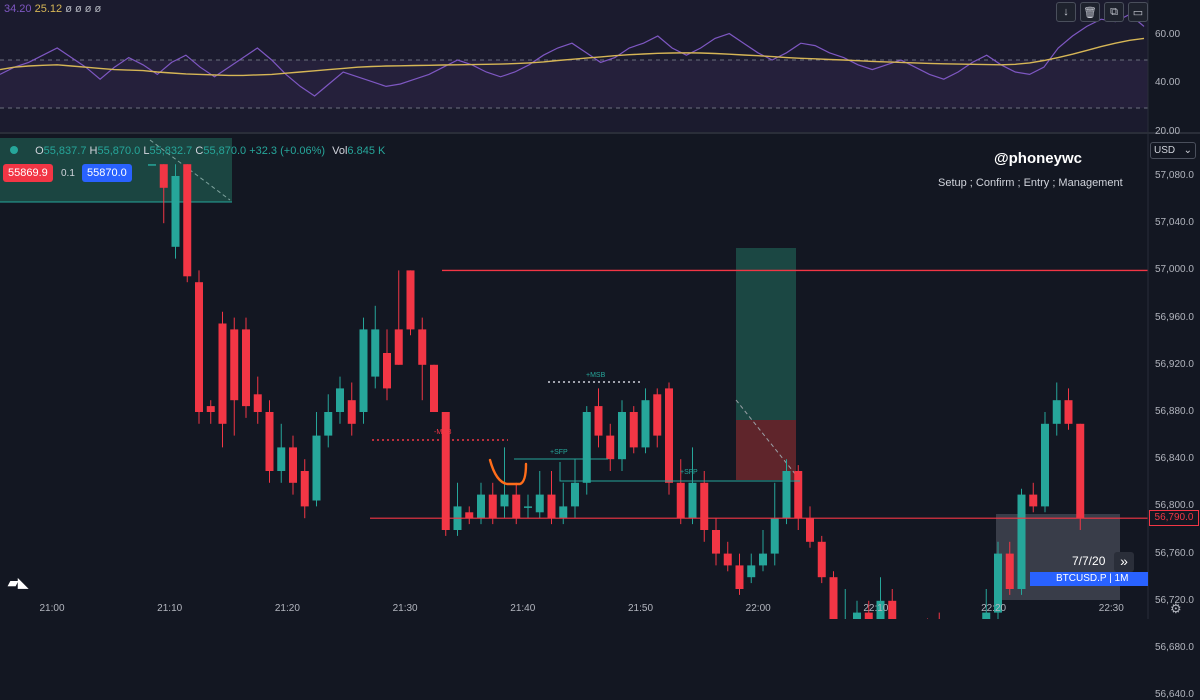  Describe the element at coordinates (1090, 12) in the screenshot. I see `delete-pane-button: 🗑` at that location.